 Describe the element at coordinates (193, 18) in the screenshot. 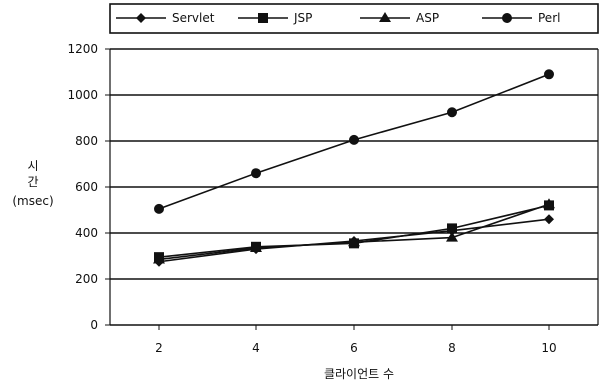

I see `legend-label: Servlet` at that location.